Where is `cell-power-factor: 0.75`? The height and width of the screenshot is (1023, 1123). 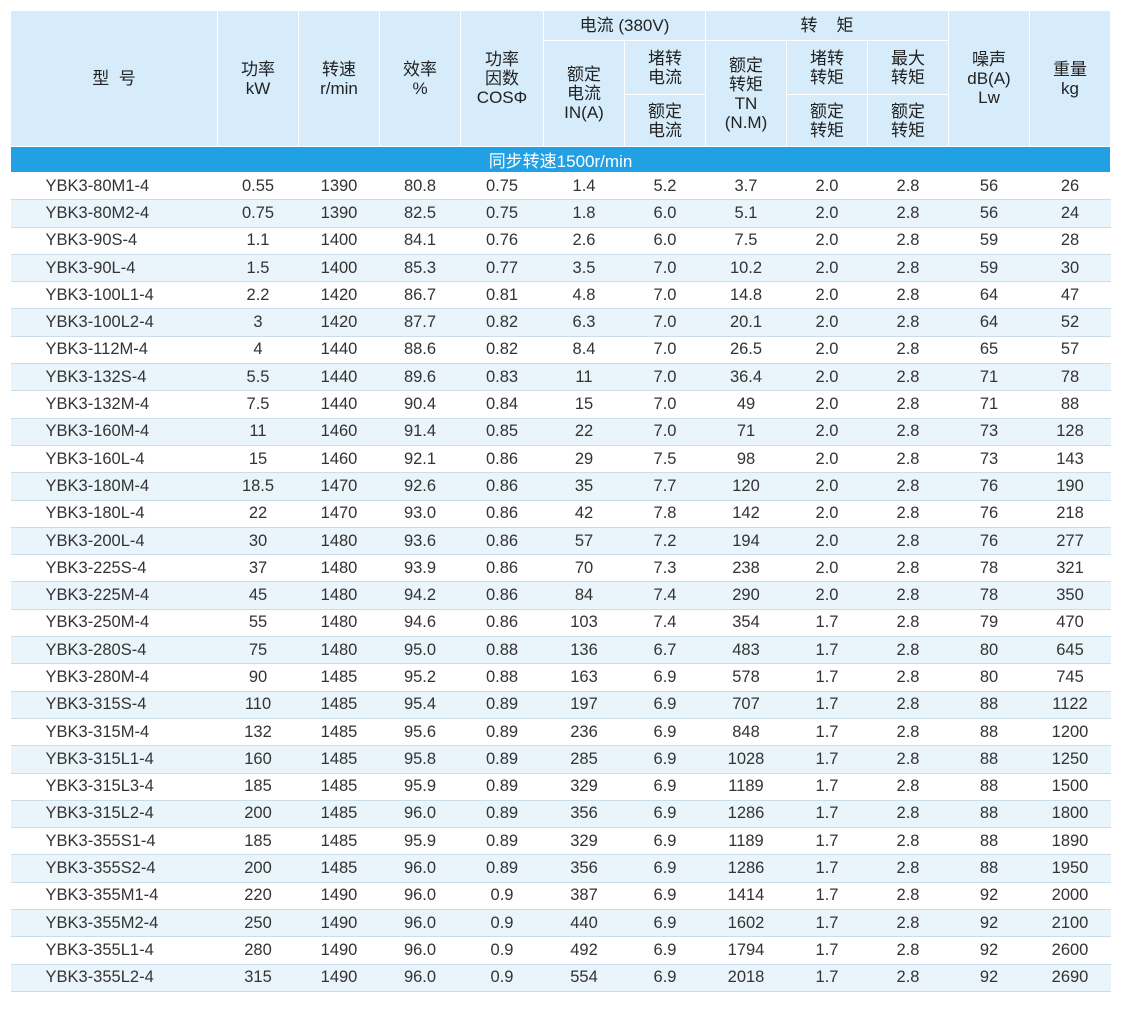 cell-power-factor: 0.75 is located at coordinates (502, 213).